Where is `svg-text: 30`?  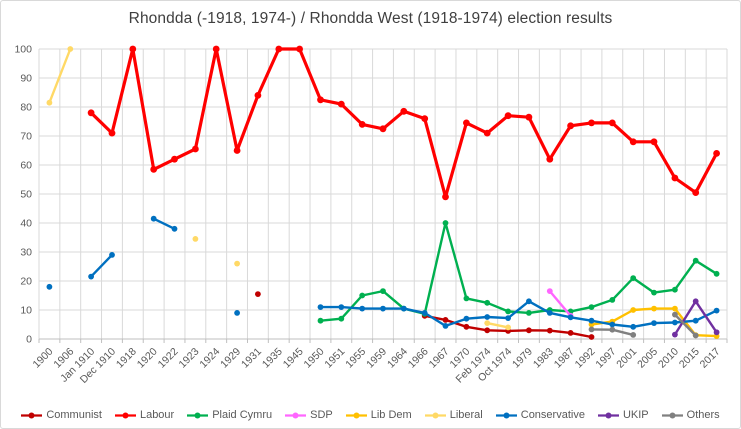 svg-text: 30 is located at coordinates (26, 253).